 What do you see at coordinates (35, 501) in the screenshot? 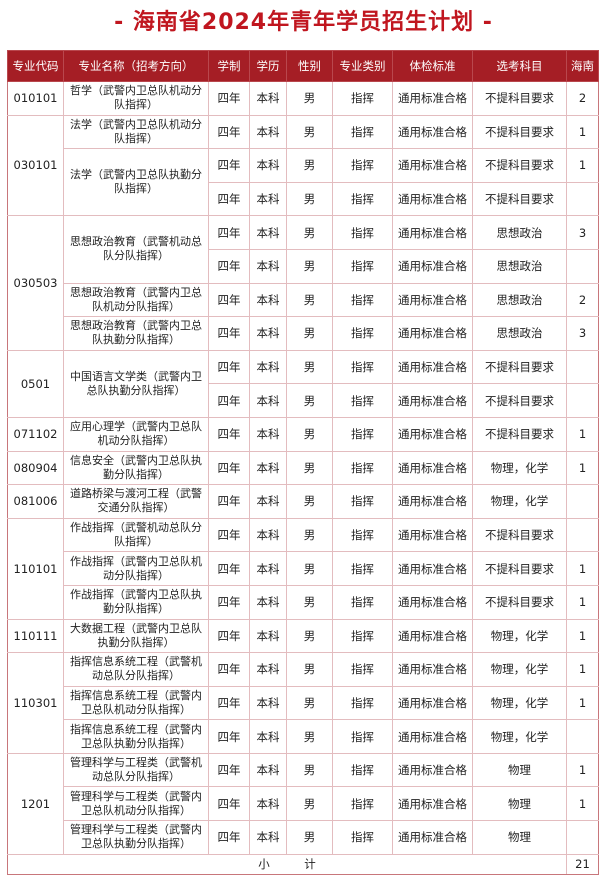
I see `major-code-cell: 081006` at bounding box center [35, 501].